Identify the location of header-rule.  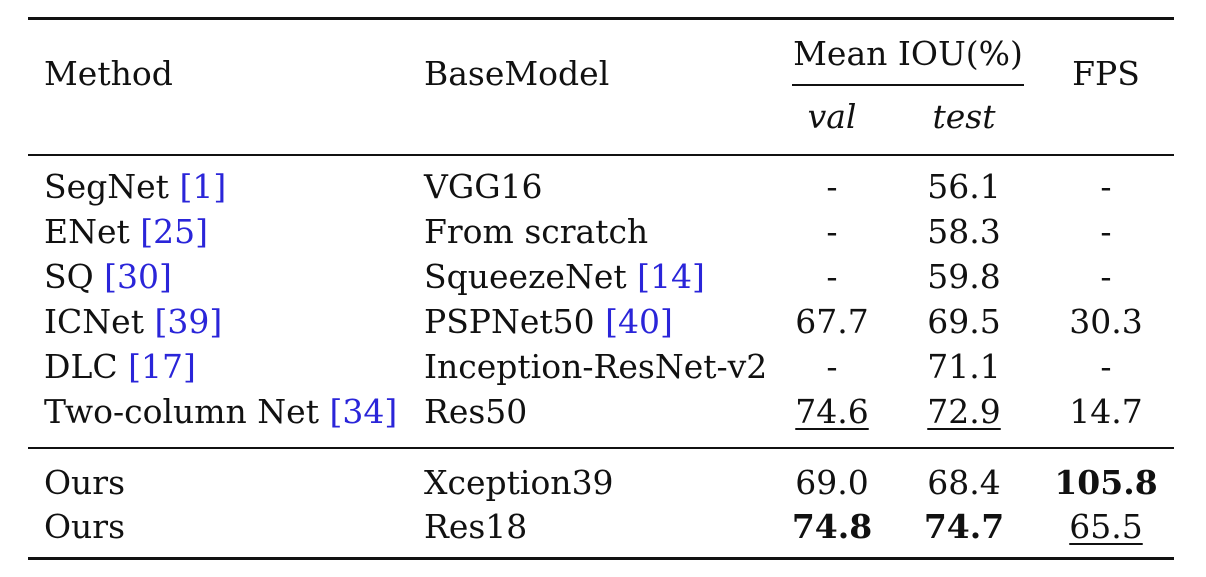
(601, 155).